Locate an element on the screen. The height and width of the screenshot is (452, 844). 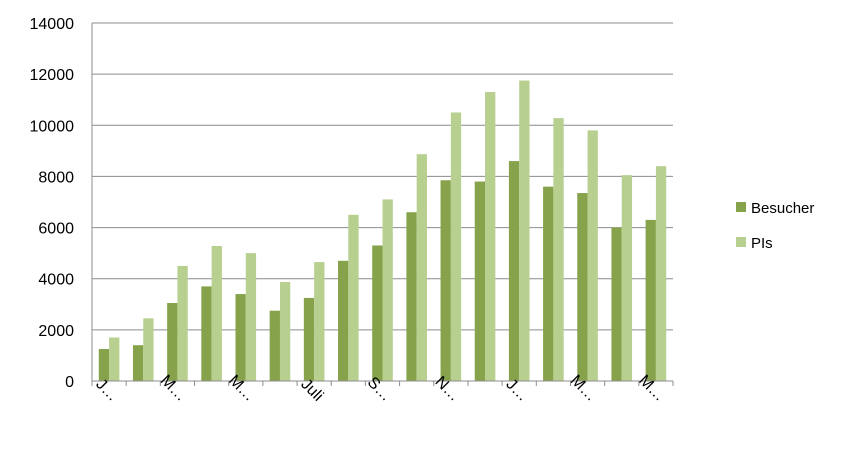
y-tick-label: 12000 is located at coordinates (52, 75).